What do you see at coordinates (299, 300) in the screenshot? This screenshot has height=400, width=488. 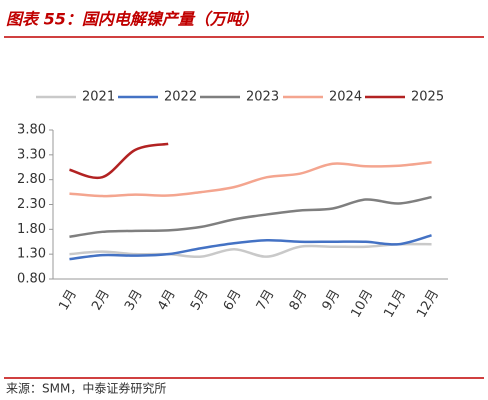 I see `x-tick-label: 8月` at bounding box center [299, 300].